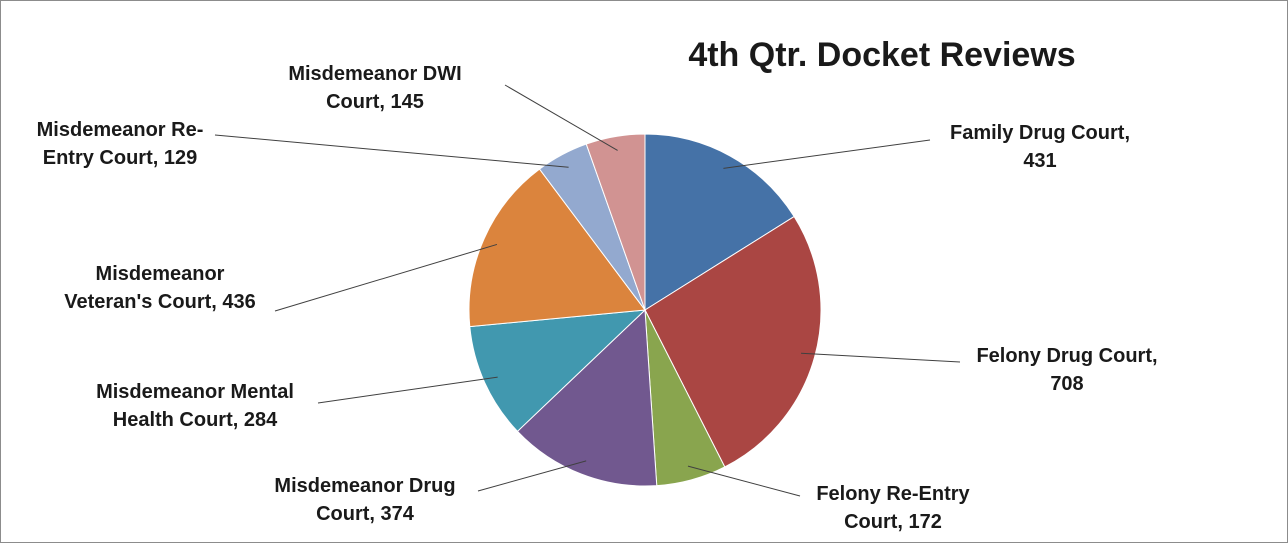 The height and width of the screenshot is (543, 1288). I want to click on data-label-felony-drug-court-708: Felony Drug Court, 708, so click(1066, 370).